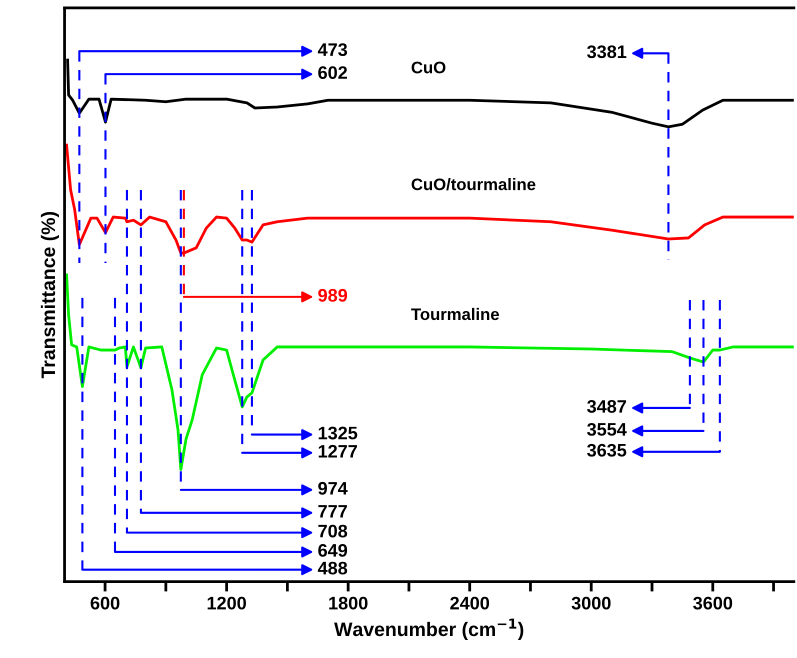 The image size is (797, 658). I want to click on x-axis-title: Wavenumber (cm$^{−1}$), so click(429, 629).